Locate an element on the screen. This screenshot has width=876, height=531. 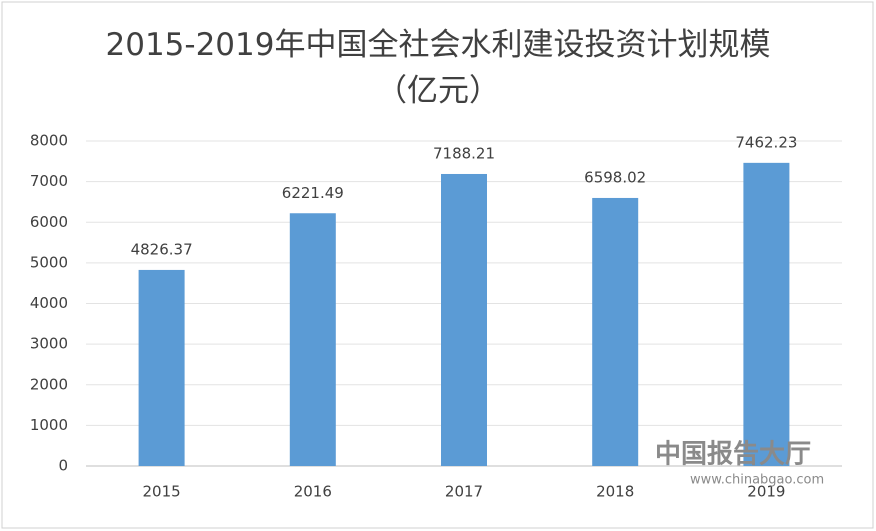
y-tick-label: 6000 is located at coordinates (49, 222).